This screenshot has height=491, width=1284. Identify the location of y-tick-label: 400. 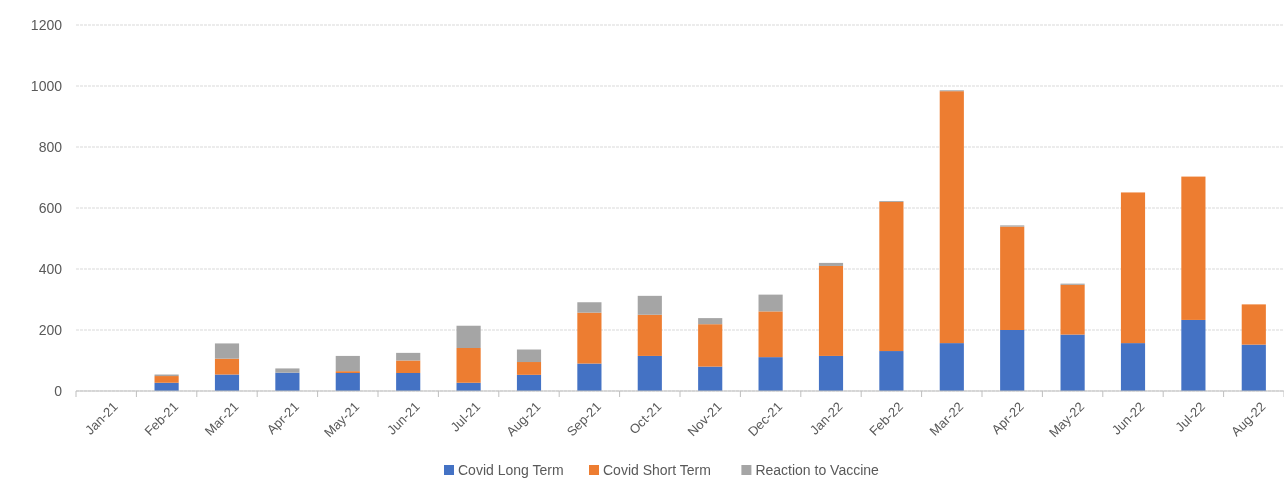
(50, 268).